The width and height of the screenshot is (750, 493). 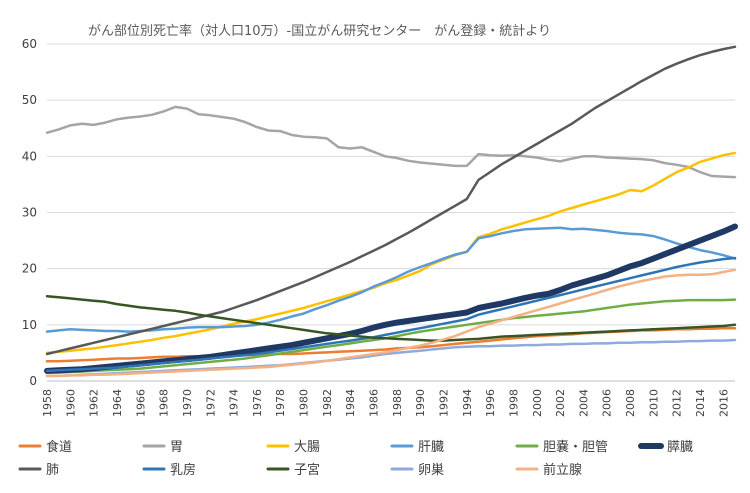 I want to click on legend-label: 乳房, so click(x=183, y=470).